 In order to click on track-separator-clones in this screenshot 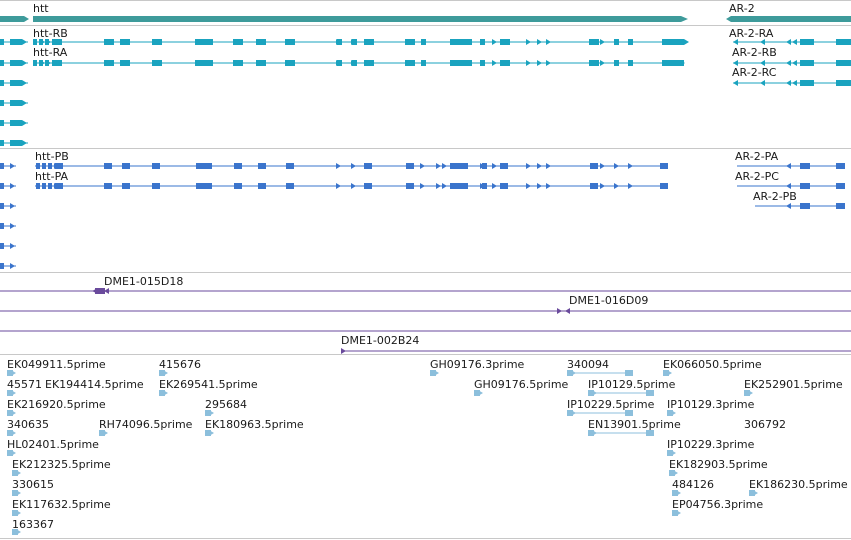, I will do `click(425, 354)`.